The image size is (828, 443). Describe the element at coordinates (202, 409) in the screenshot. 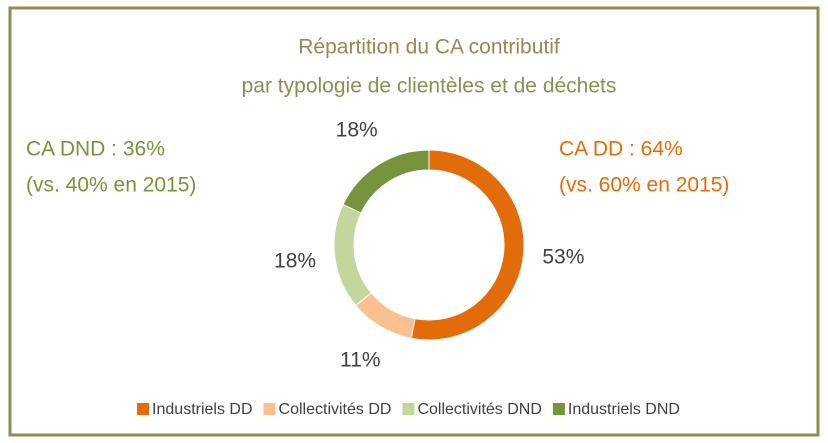

I see `legend-label: Industriels DD` at that location.